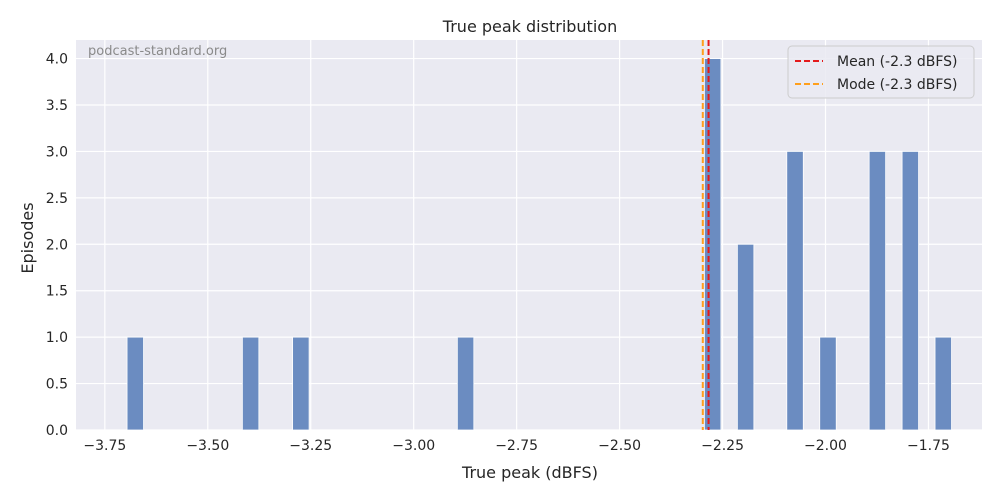 Image resolution: width=1000 pixels, height=500 pixels. Describe the element at coordinates (310, 446) in the screenshot. I see `x-tick-label: −3.25` at that location.